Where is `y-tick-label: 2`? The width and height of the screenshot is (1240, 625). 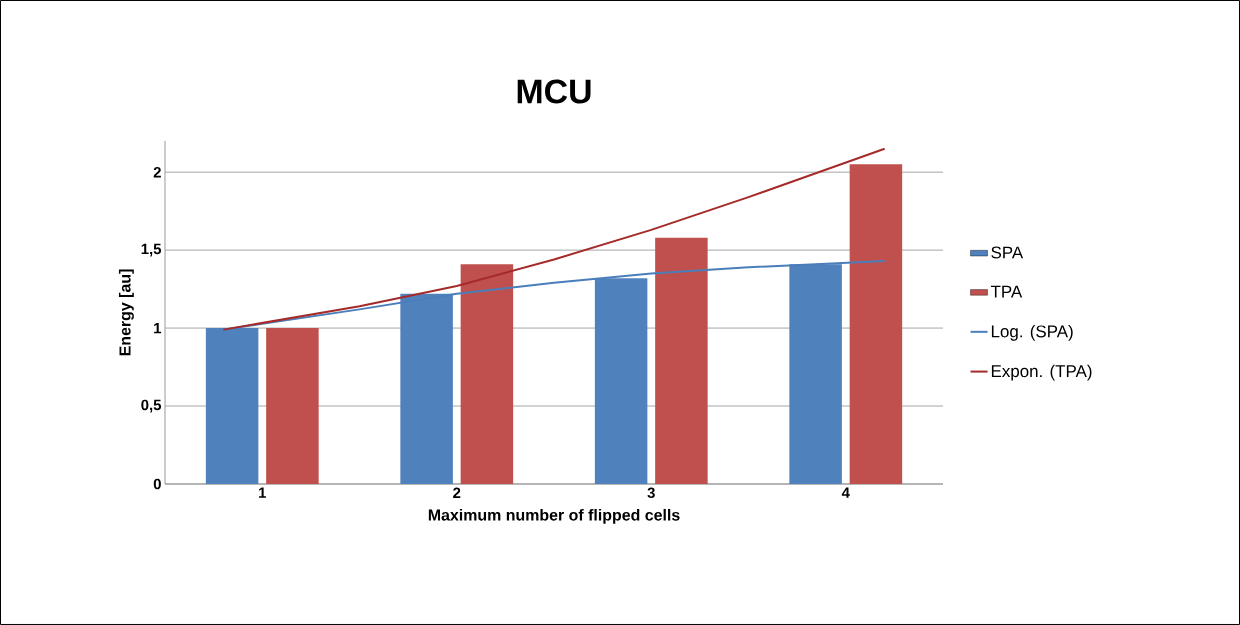
y-tick-label: 2 is located at coordinates (157, 172).